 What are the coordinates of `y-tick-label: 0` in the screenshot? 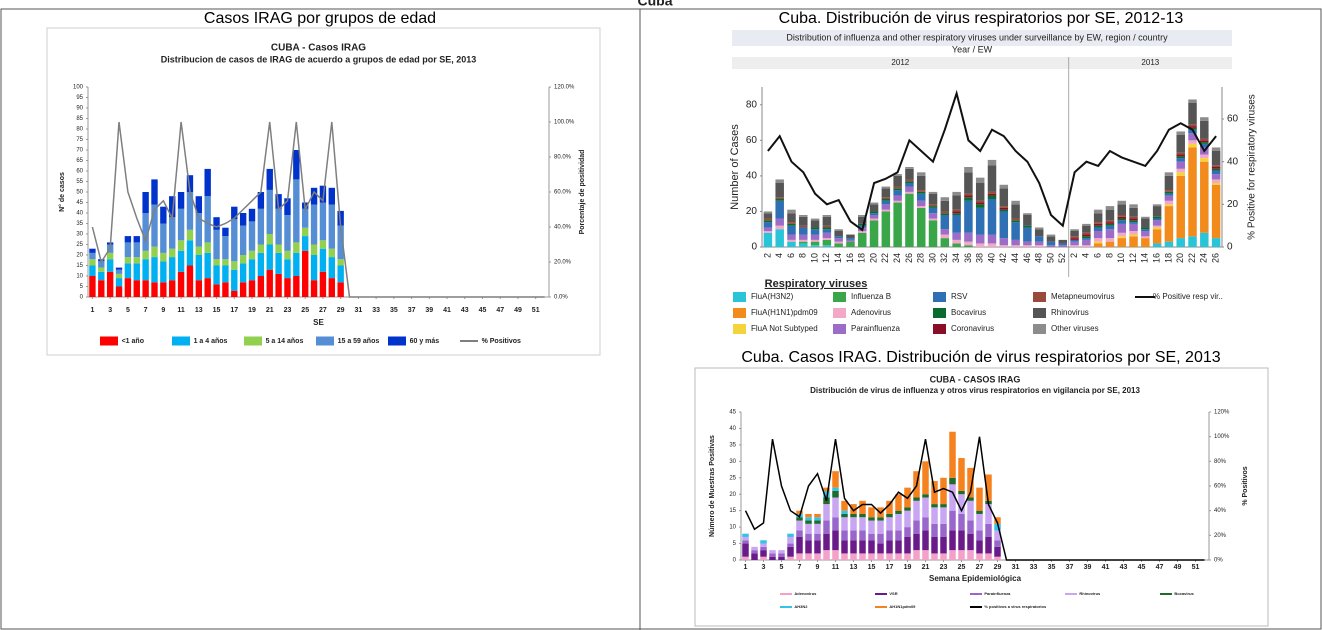 It's located at (754, 247).